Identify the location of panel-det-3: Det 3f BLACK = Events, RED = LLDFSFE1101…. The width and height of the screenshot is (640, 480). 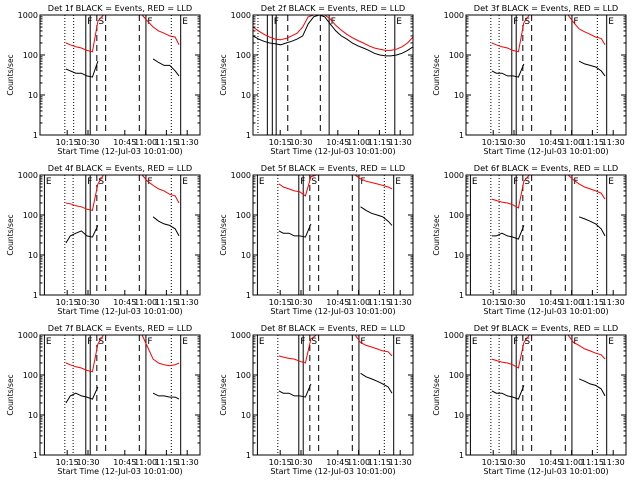
(529, 79).